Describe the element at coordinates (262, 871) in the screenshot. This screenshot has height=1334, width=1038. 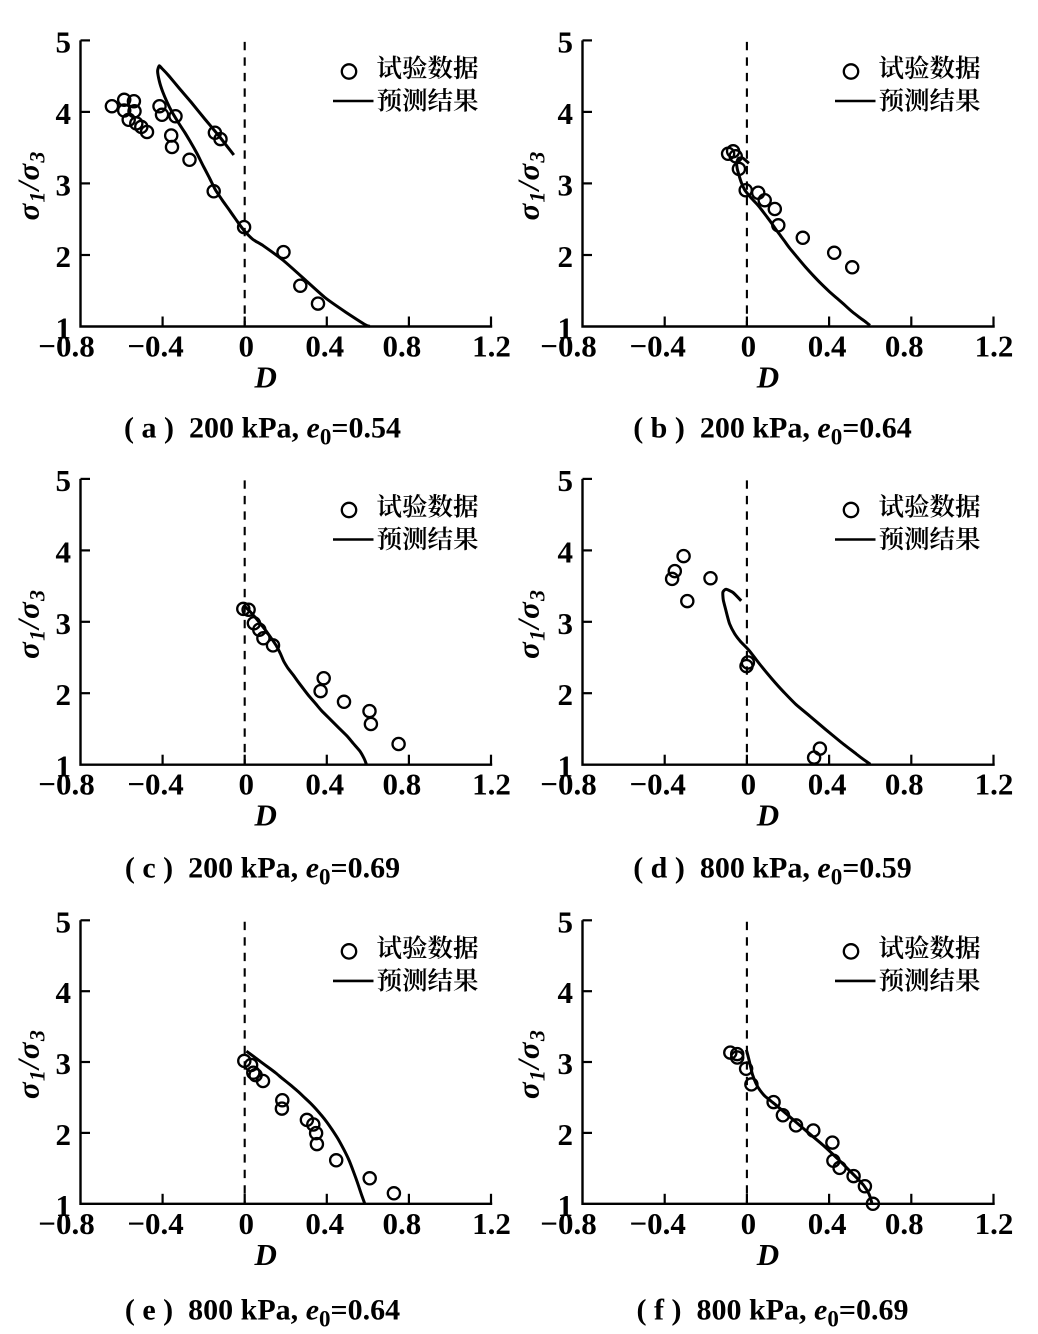
I see `svg-text: ( c ) 200 kPa, e0=0.69` at that location.